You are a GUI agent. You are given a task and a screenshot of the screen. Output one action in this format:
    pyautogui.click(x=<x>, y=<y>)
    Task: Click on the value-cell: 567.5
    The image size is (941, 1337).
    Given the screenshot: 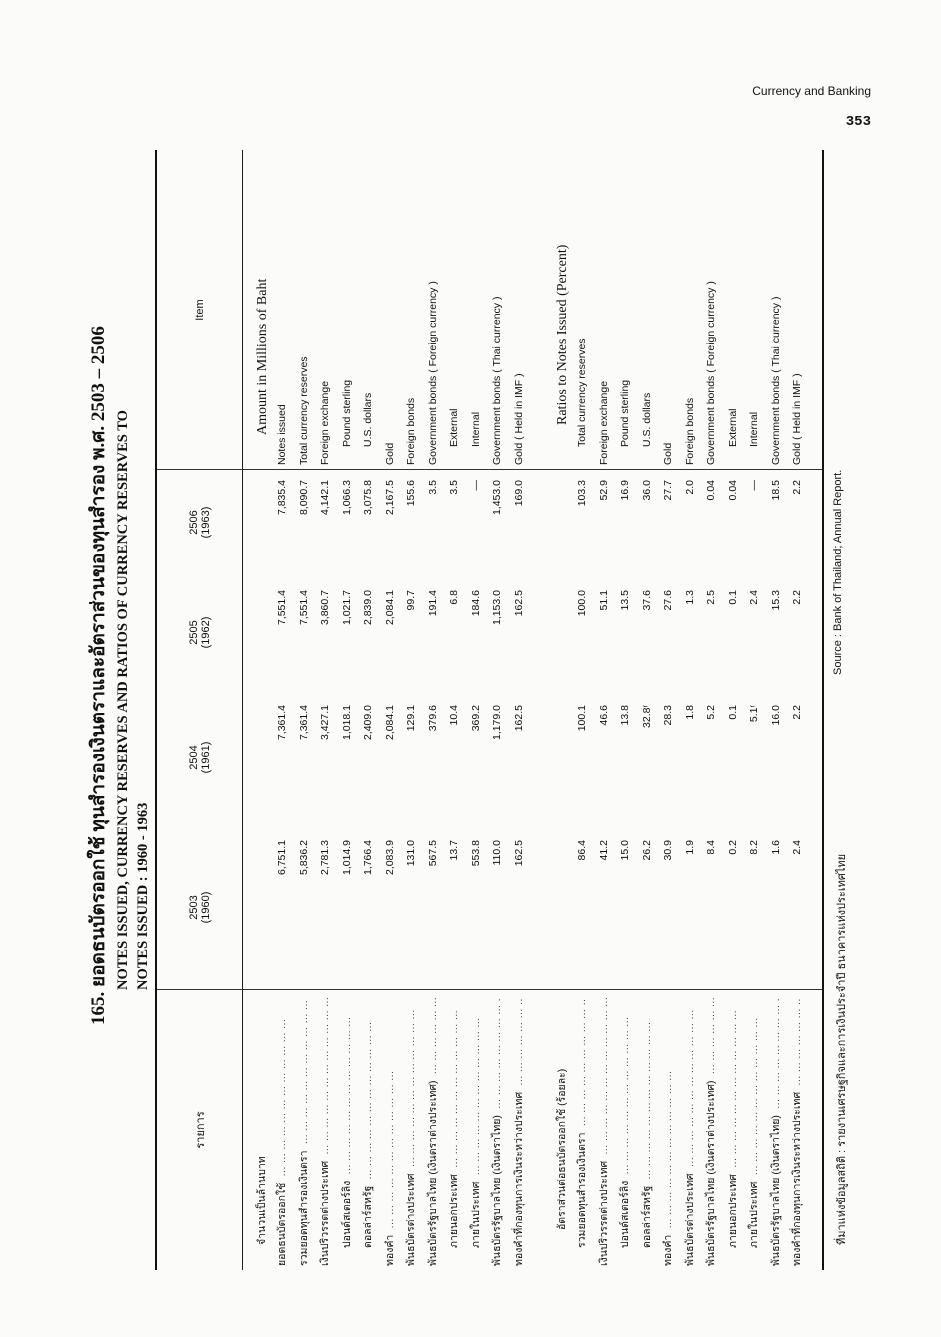 What is the action you would take?
    pyautogui.click(x=432, y=853)
    